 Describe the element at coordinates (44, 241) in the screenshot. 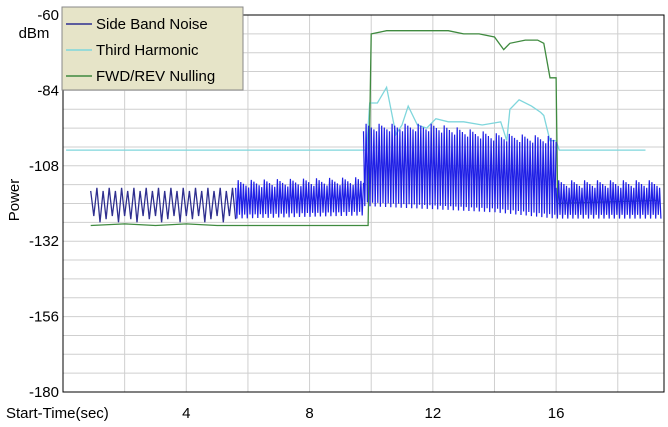

I see `y-tick-label: -132` at that location.